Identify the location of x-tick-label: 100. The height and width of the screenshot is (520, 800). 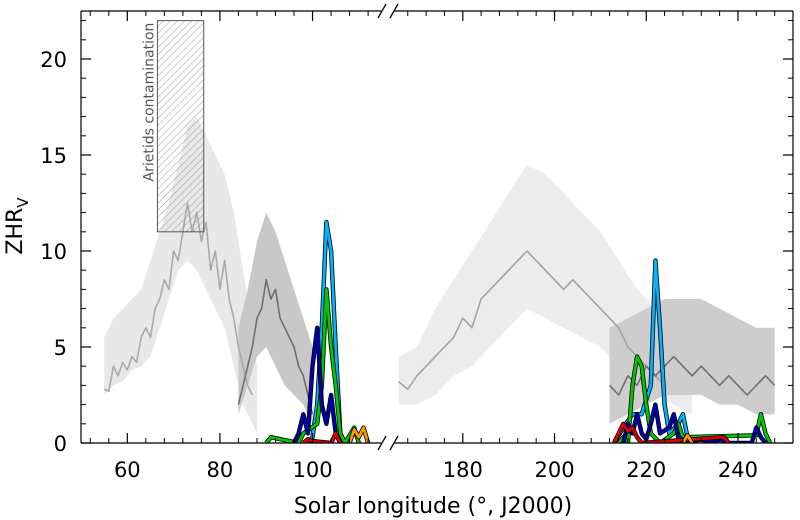
(312, 470).